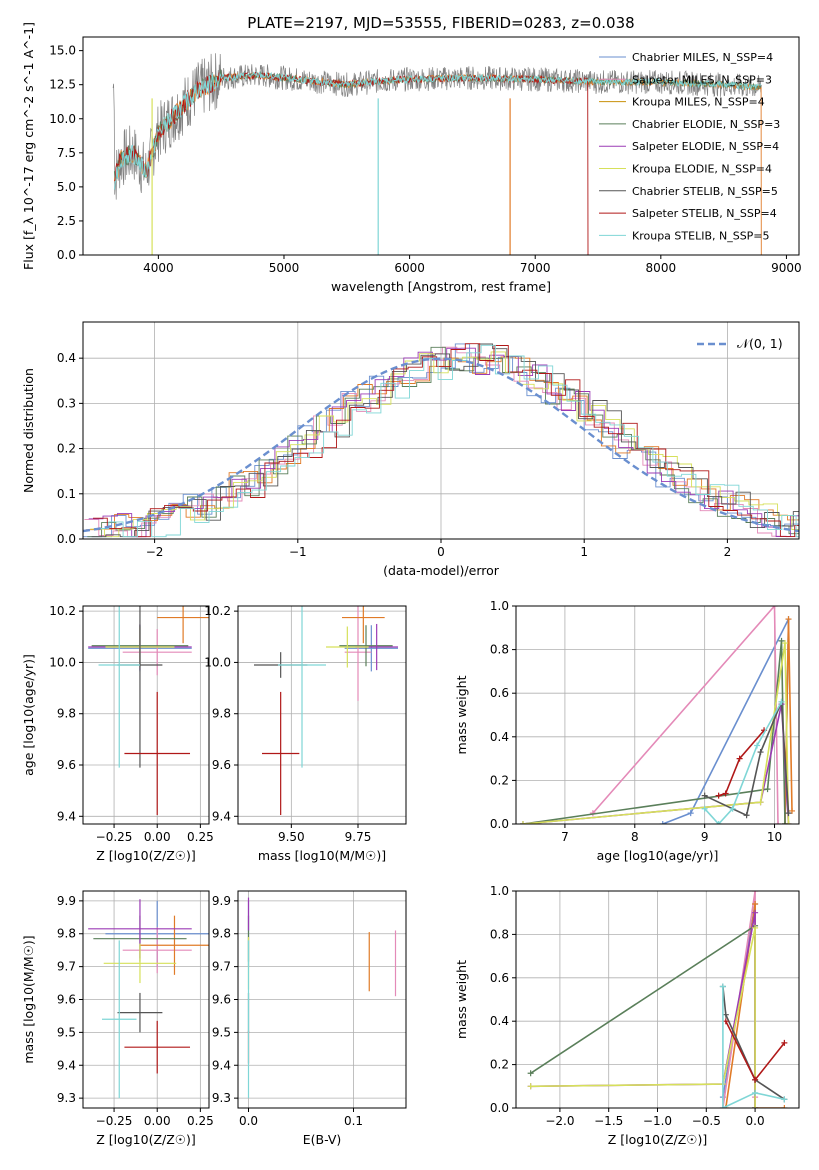 This screenshot has width=819, height=1170. Describe the element at coordinates (658, 855) in the screenshot. I see `x-axis-label: age [log10(age/yr)]` at that location.